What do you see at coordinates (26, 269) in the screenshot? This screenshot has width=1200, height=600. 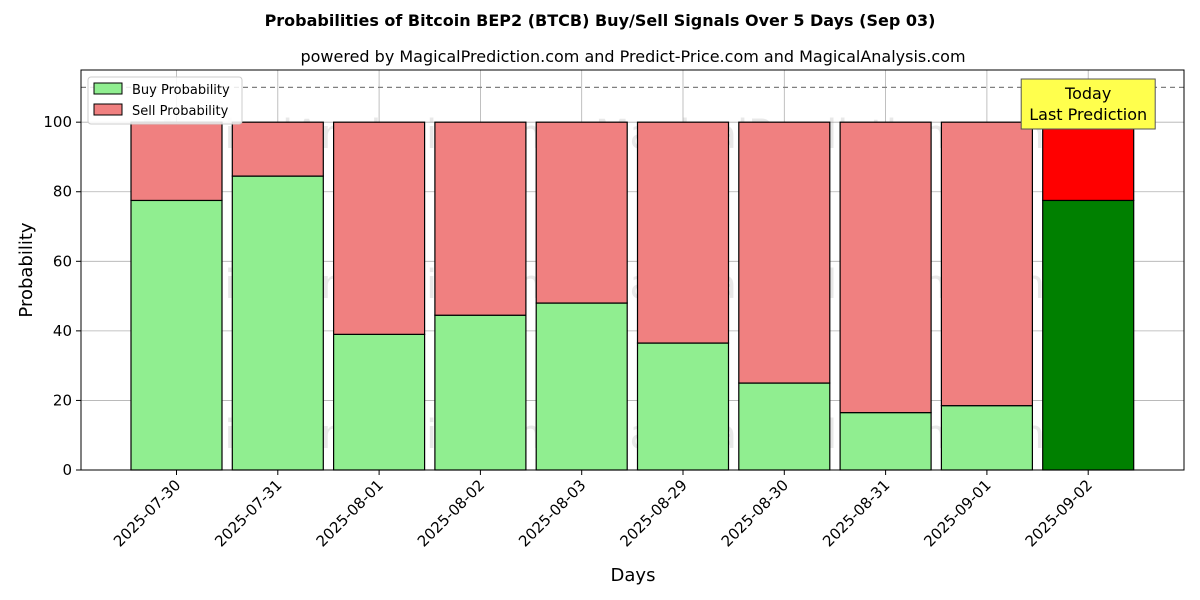 I see `y-axis-label: Probability` at bounding box center [26, 269].